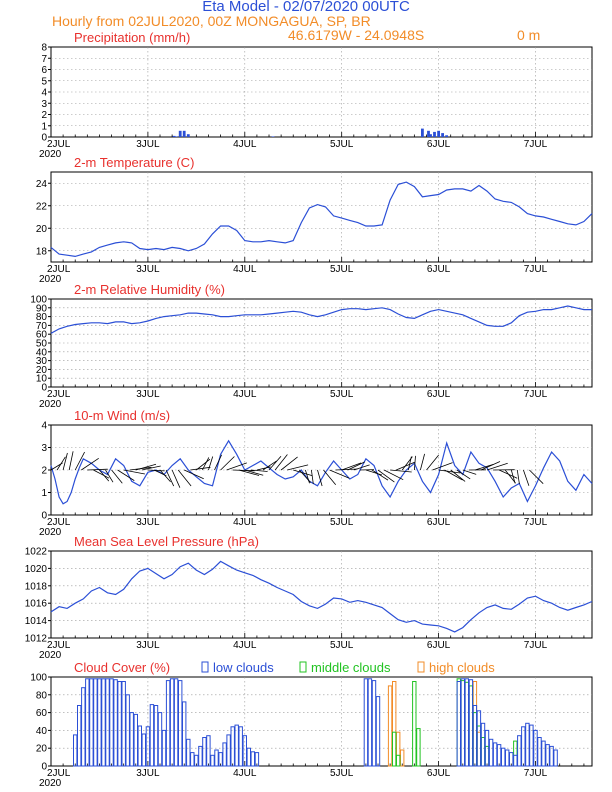  Describe the element at coordinates (122, 415) in the screenshot. I see `wind-panel-title: 10-m Wind (m/s)` at that location.